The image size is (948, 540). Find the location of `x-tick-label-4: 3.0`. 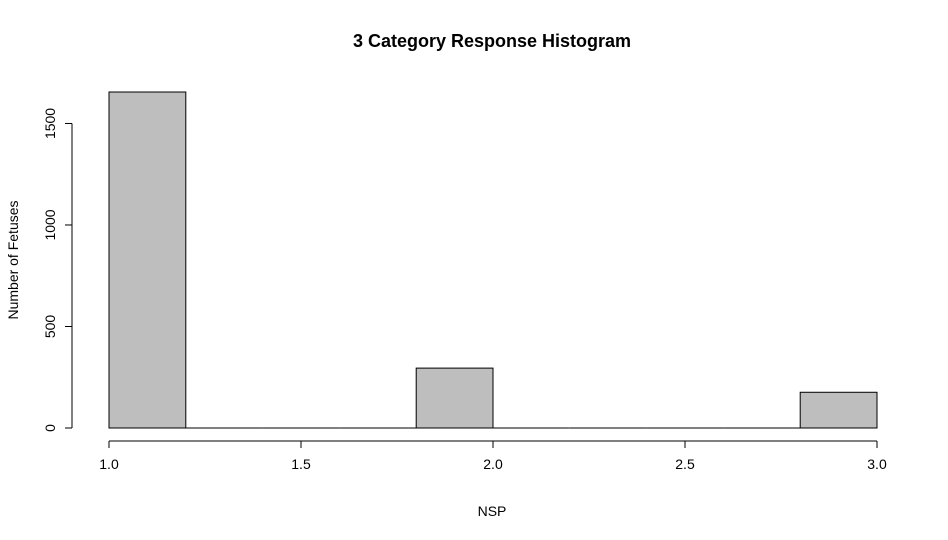

x-tick-label-4: 3.0 is located at coordinates (877, 464).